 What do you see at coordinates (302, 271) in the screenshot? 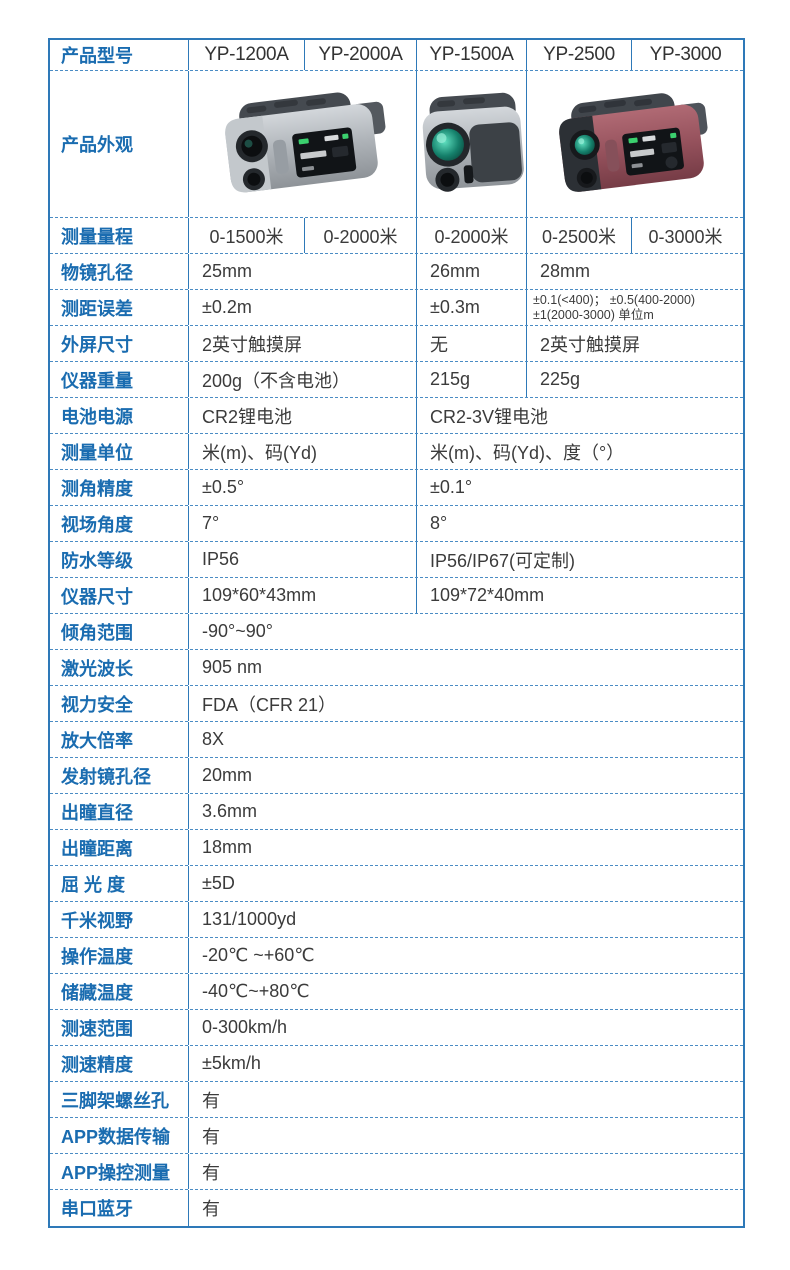
I see `spec-value: 25mm` at bounding box center [302, 271].